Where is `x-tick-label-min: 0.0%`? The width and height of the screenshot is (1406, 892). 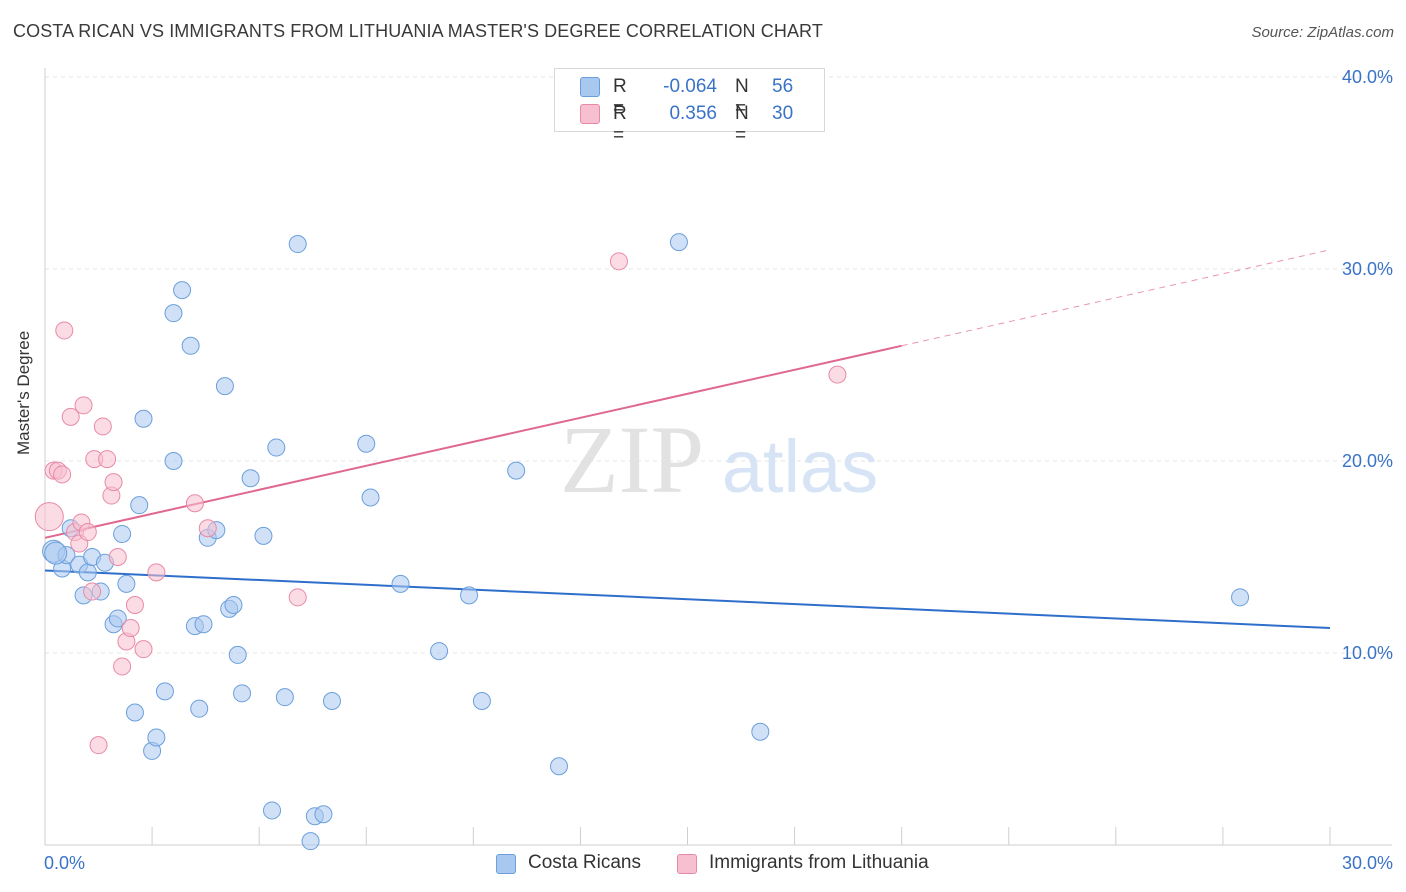 x-tick-label-min: 0.0% is located at coordinates (64, 863).